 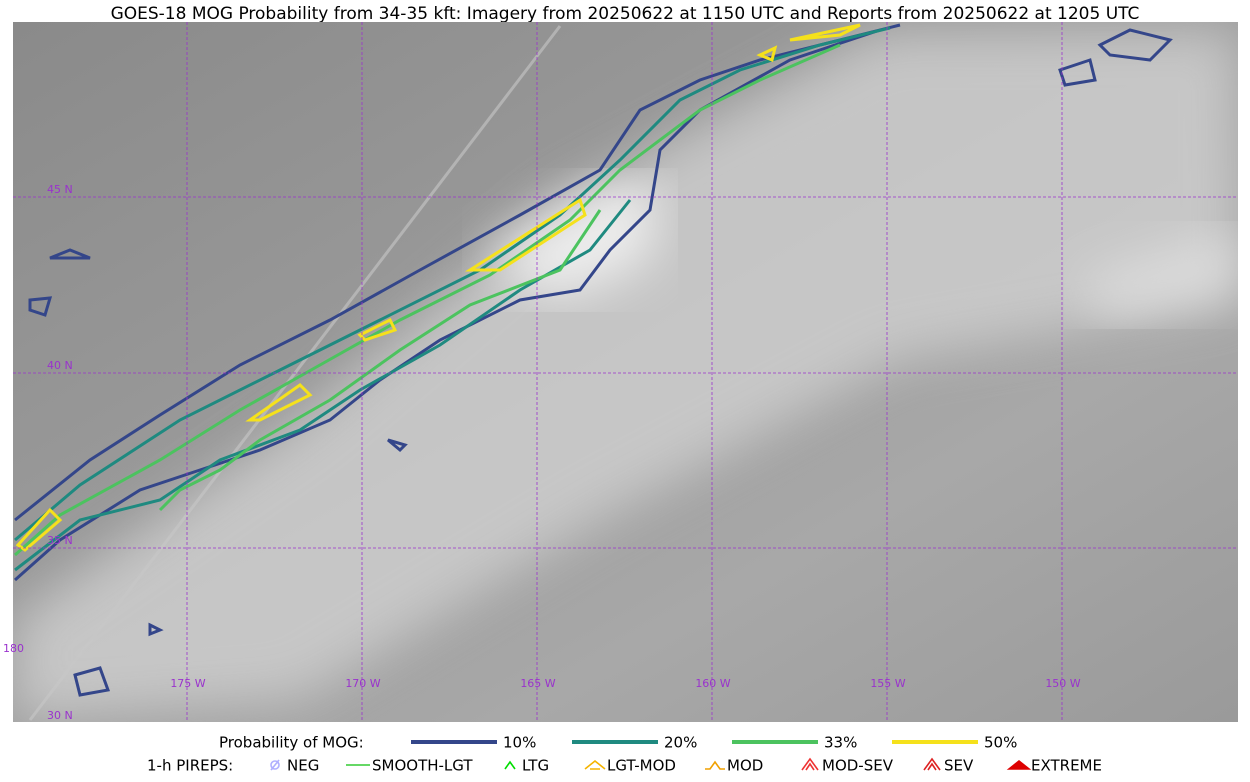 I want to click on lat-label: 45 N, so click(x=60, y=189).